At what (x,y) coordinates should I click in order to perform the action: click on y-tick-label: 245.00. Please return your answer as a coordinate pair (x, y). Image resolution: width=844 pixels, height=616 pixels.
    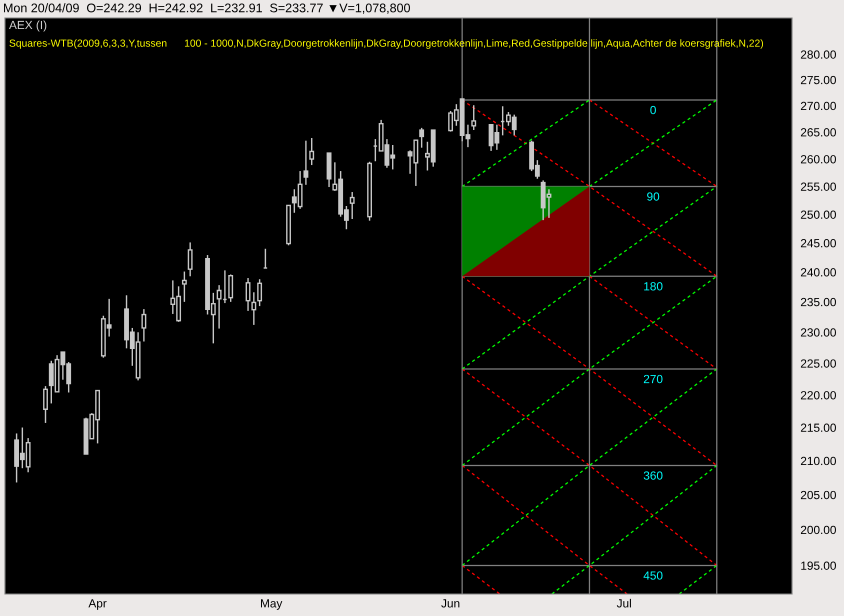
    Looking at the image, I should click on (818, 243).